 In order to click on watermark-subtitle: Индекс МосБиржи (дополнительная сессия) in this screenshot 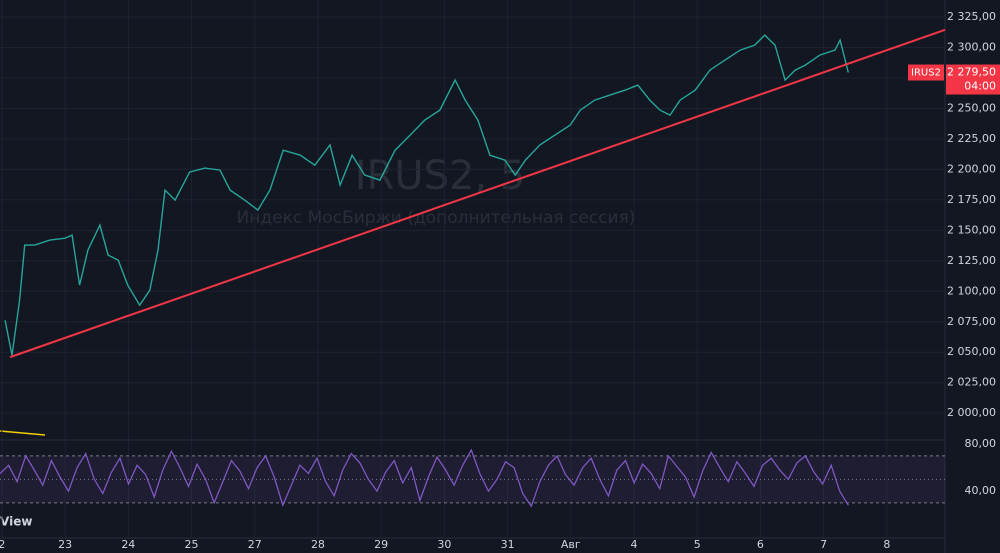, I will do `click(436, 218)`.